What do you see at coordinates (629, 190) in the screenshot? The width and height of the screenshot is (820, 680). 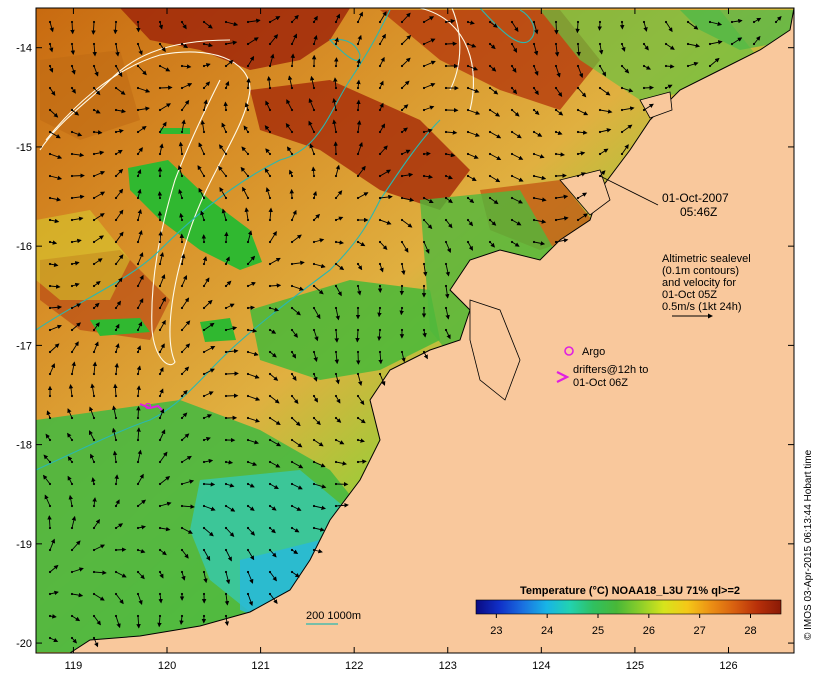 I see `time-pointer-line` at bounding box center [629, 190].